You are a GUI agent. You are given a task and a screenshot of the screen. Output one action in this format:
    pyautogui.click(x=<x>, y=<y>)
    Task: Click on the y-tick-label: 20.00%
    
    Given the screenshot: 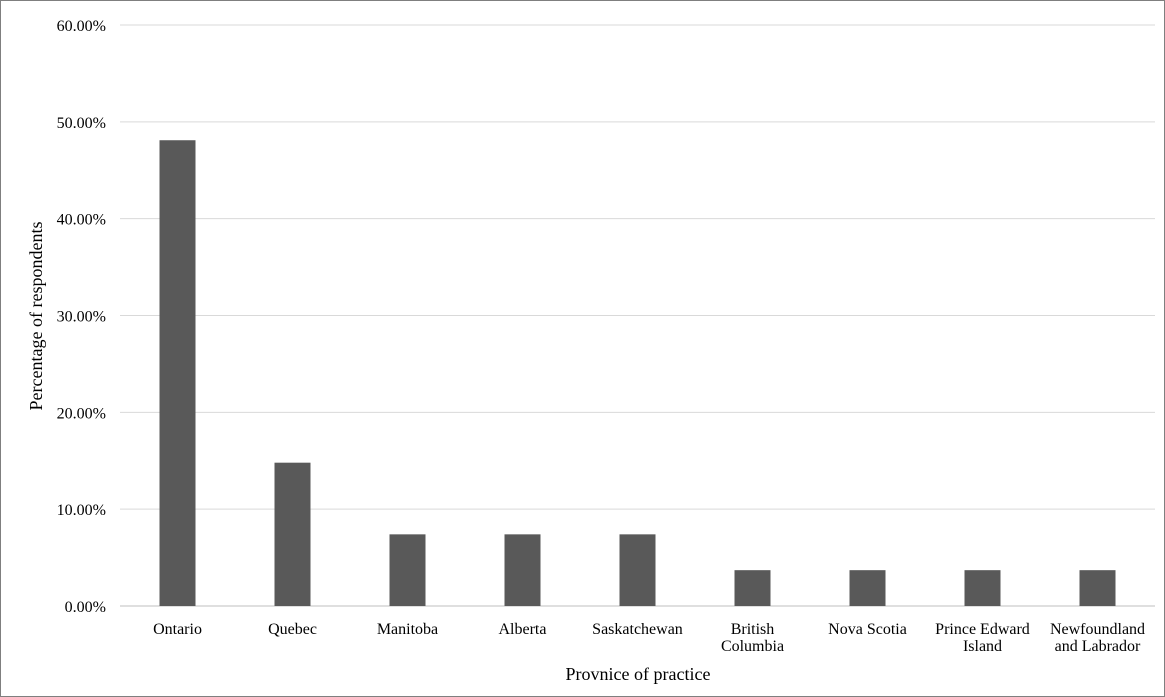 What is the action you would take?
    pyautogui.click(x=81, y=413)
    